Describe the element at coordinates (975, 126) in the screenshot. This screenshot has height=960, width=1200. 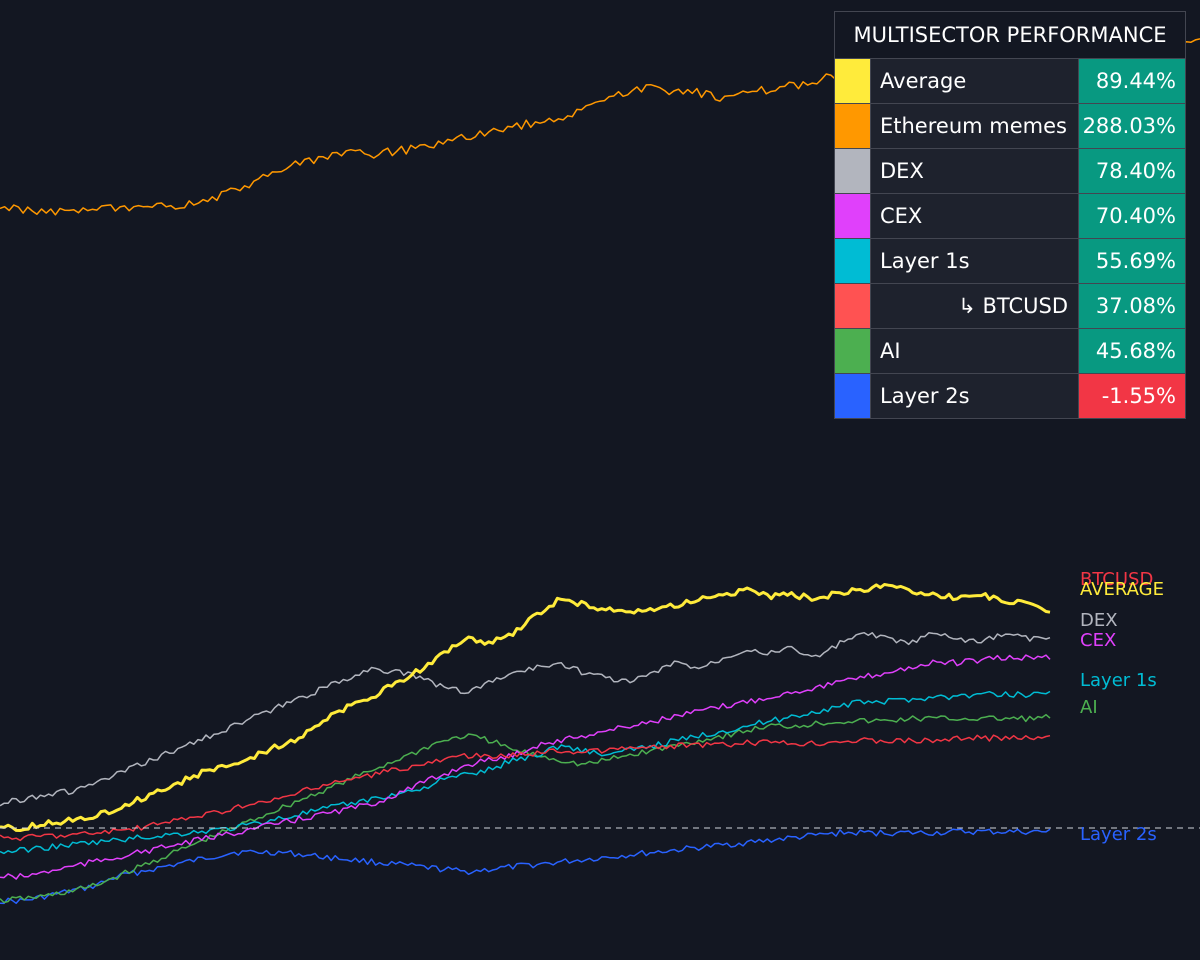
I see `row-name: Ethereum memes` at that location.